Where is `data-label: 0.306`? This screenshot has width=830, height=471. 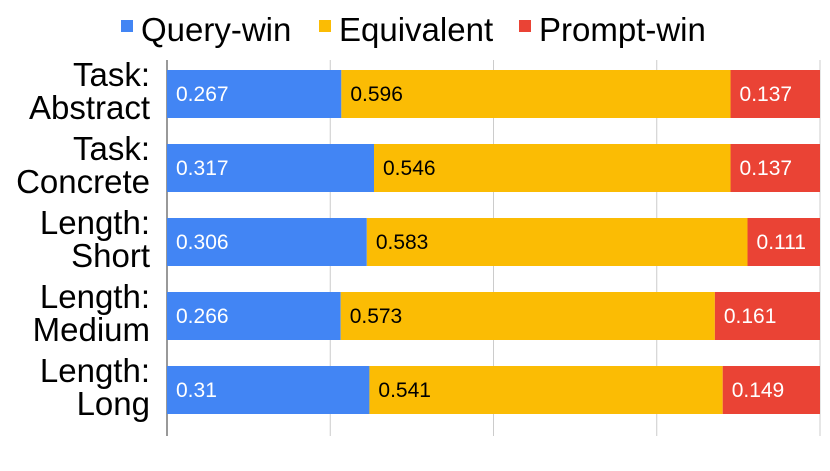
data-label: 0.306 is located at coordinates (202, 242).